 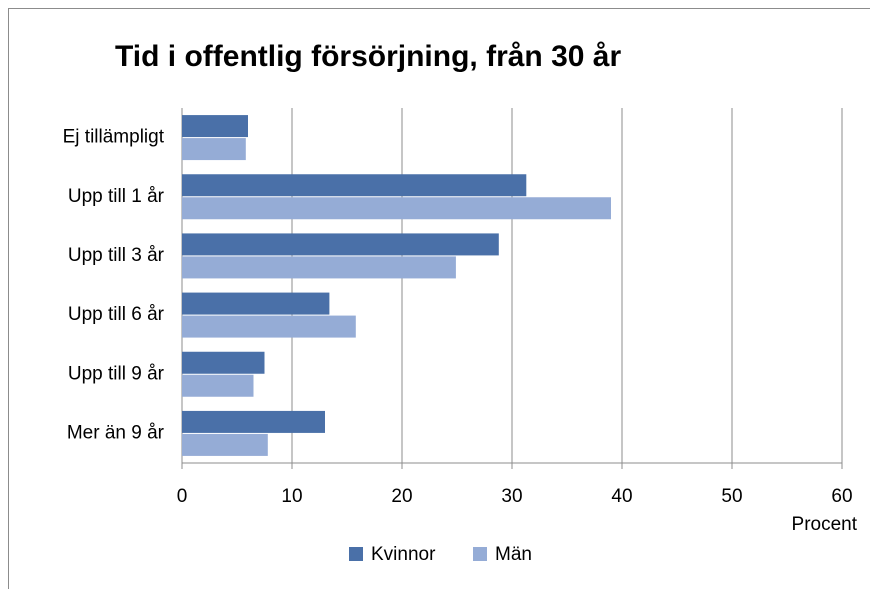 I want to click on x-tick-label: 60, so click(x=841, y=496).